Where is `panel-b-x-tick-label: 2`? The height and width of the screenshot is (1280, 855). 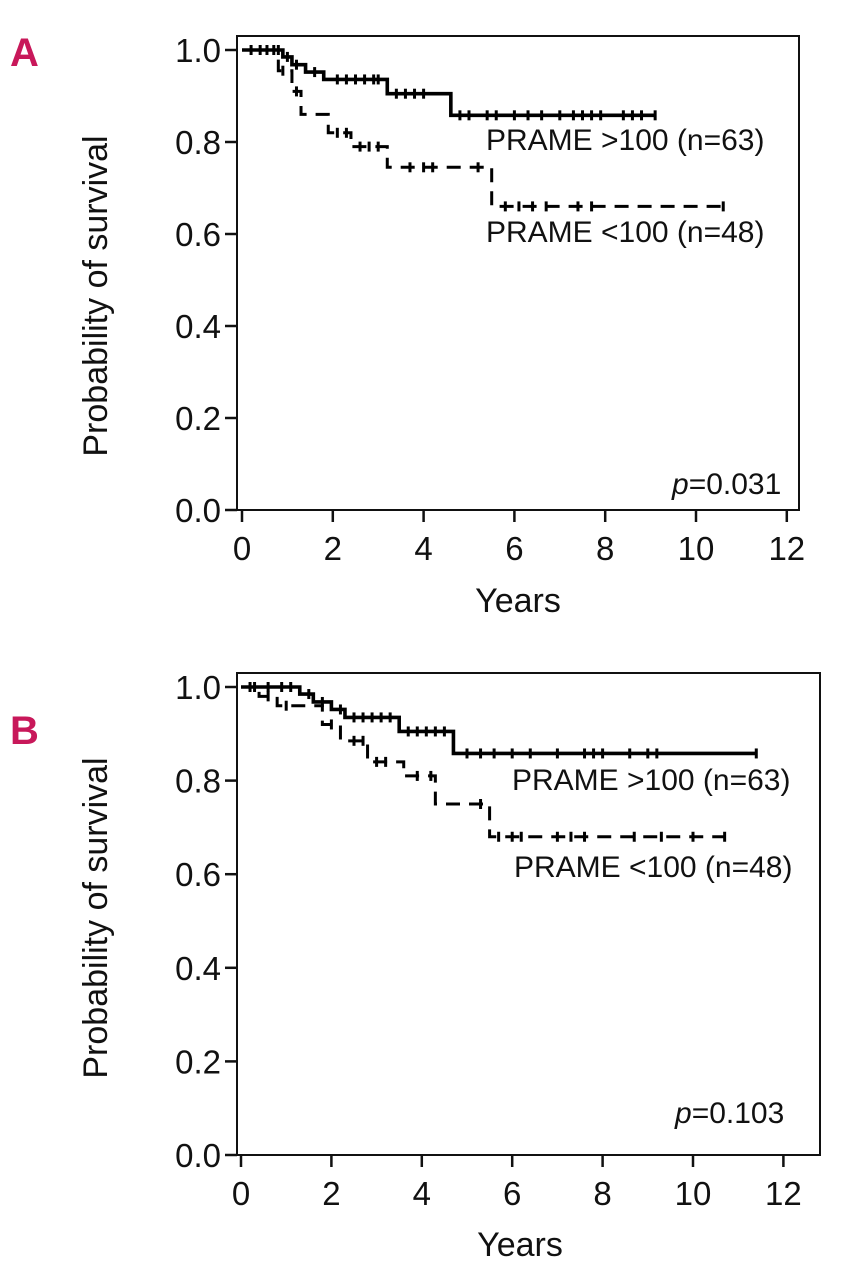 panel-b-x-tick-label: 2 is located at coordinates (331, 1193).